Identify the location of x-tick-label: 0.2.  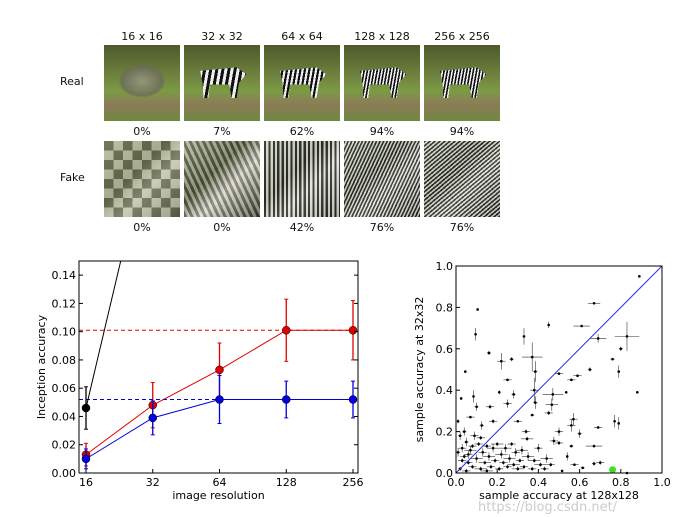
(497, 482).